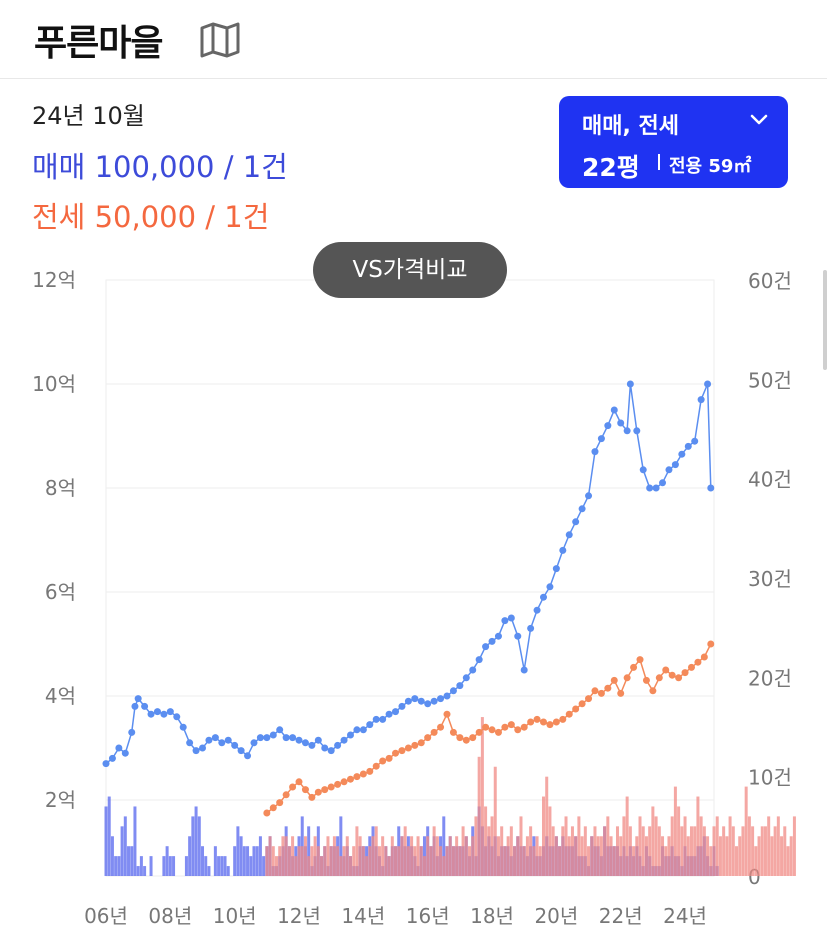 The width and height of the screenshot is (827, 934). What do you see at coordinates (410, 270) in the screenshot?
I see `vs-compare-button: VS가격비교` at bounding box center [410, 270].